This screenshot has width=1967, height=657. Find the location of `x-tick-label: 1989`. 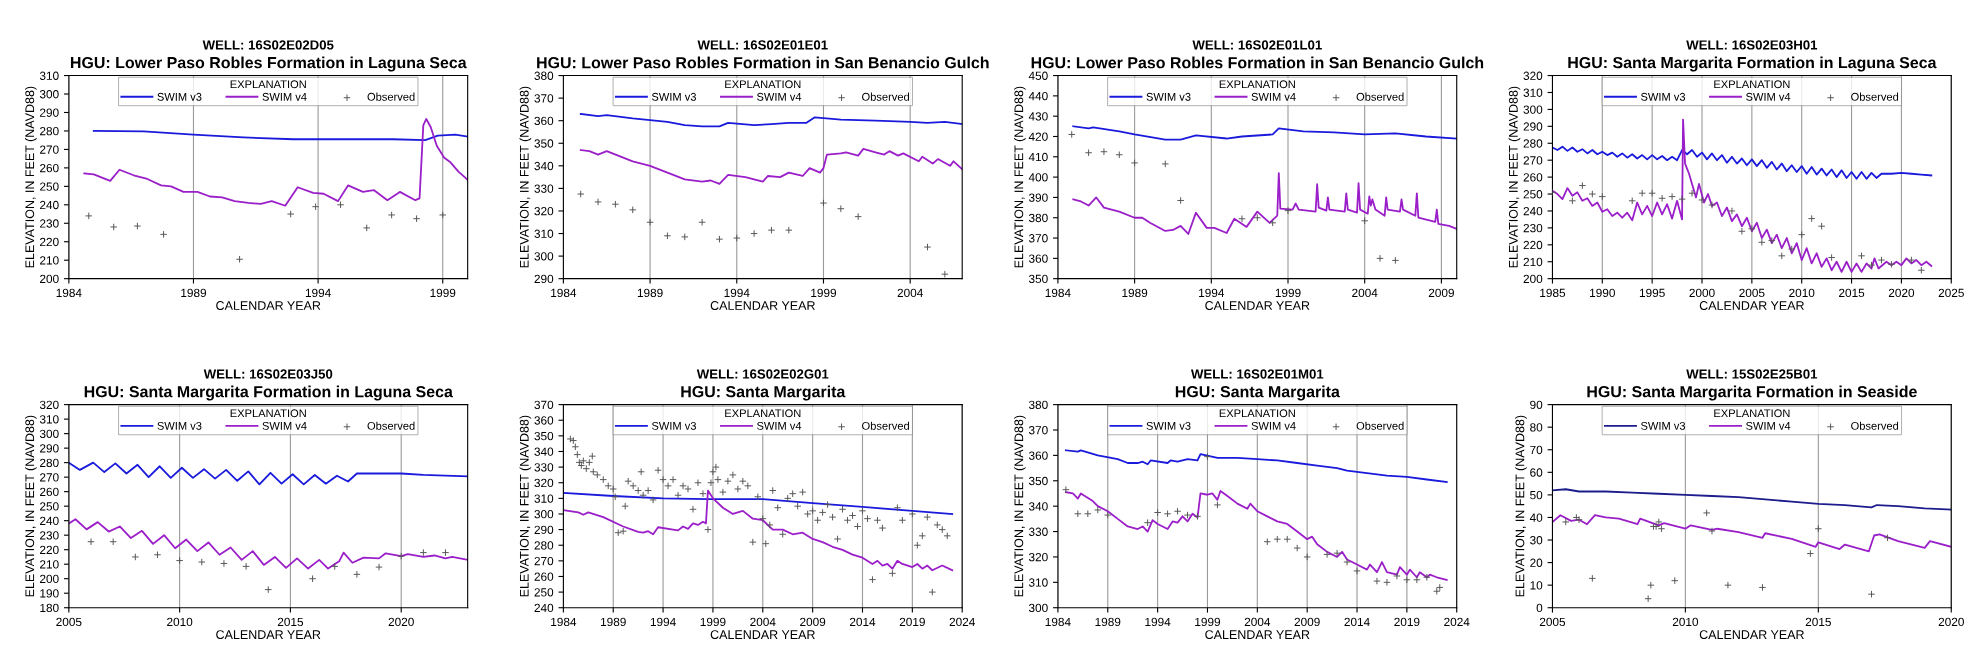

x-tick-label: 1989 is located at coordinates (613, 622).